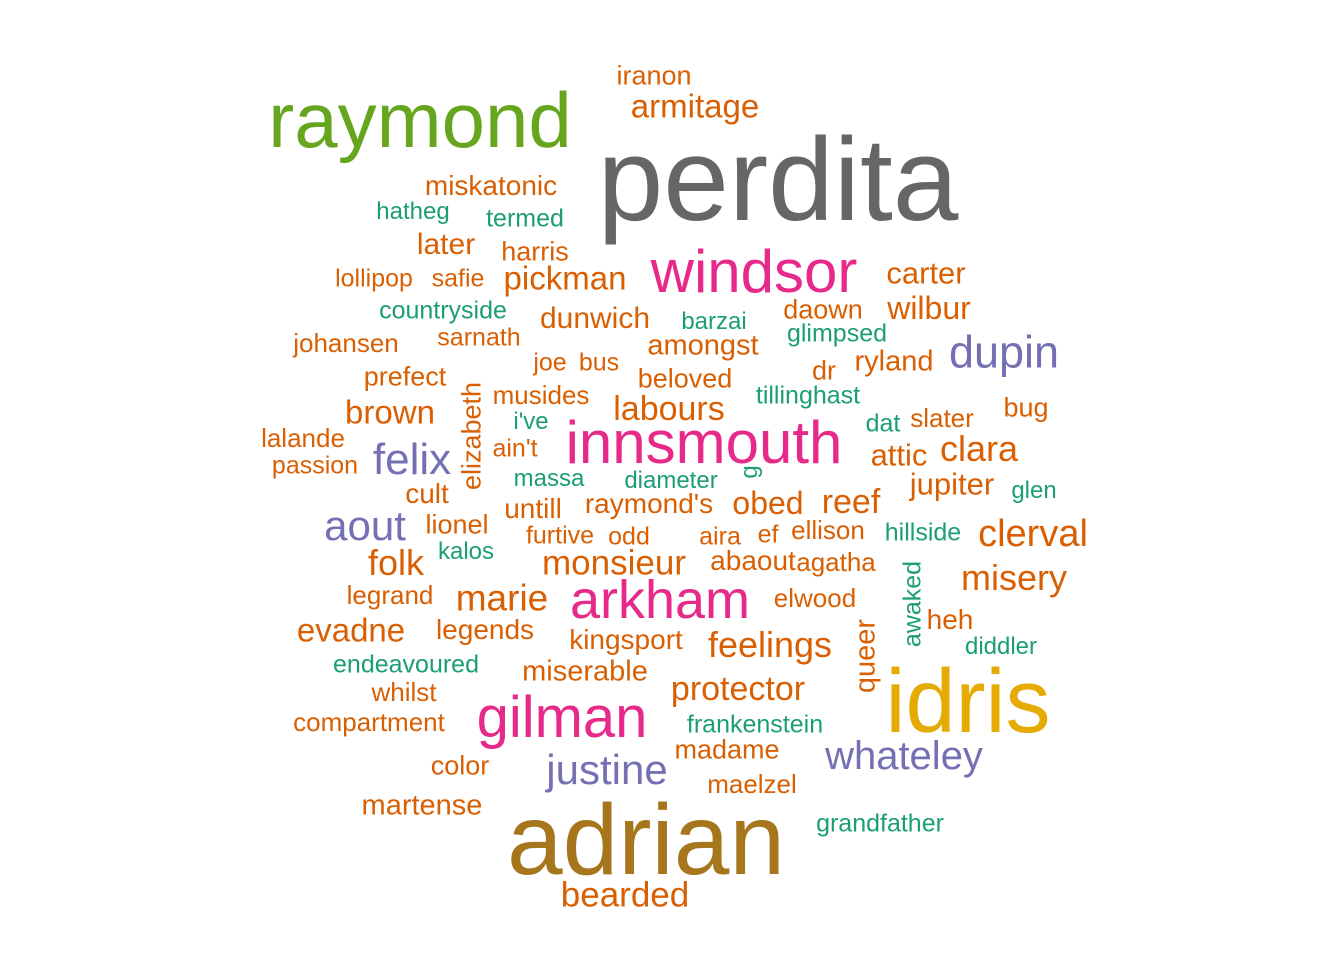  Describe the element at coordinates (315, 465) in the screenshot. I see `word-passion: passion` at that location.